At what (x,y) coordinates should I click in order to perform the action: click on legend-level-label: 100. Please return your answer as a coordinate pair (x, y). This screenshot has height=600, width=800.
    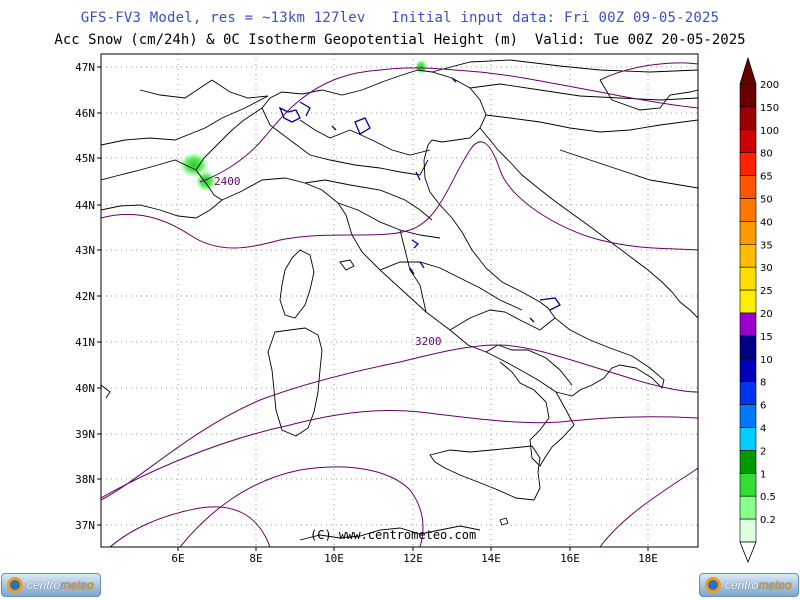
    Looking at the image, I should click on (769, 131).